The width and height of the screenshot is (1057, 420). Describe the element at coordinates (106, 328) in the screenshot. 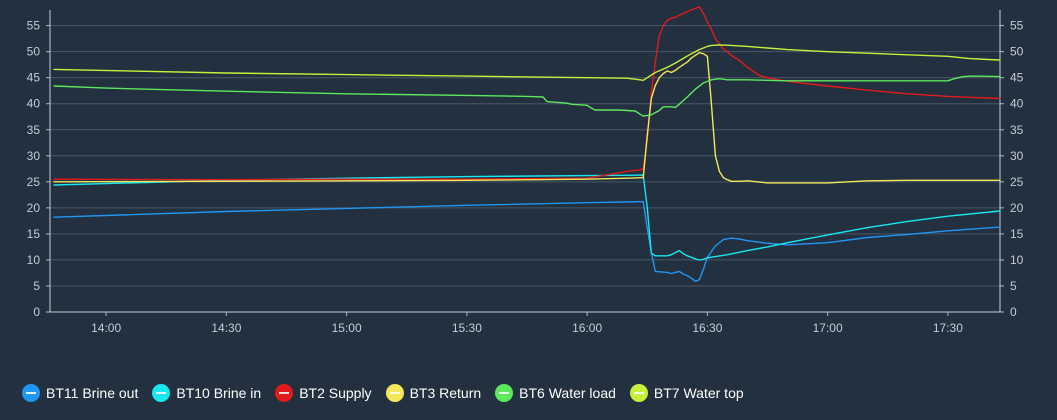

I see `x-tick-label: 14:00` at that location.